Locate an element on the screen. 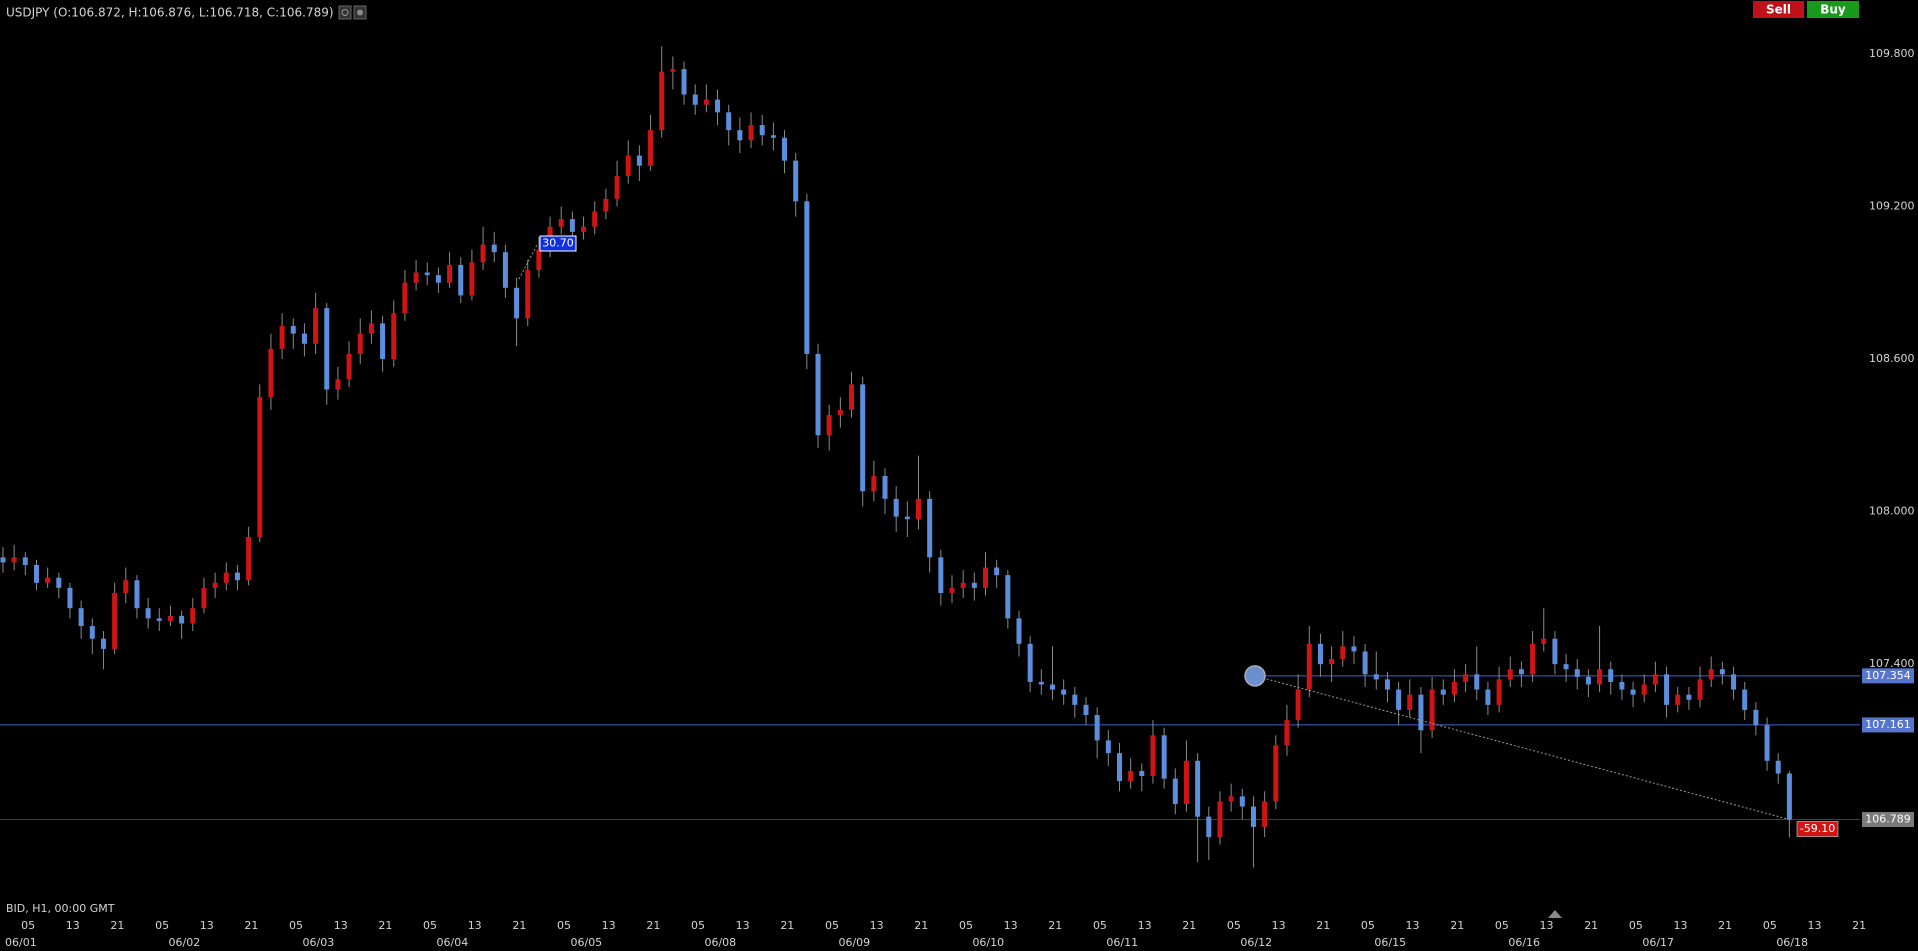 The width and height of the screenshot is (1918, 951). trend-line-small is located at coordinates (528, 262).